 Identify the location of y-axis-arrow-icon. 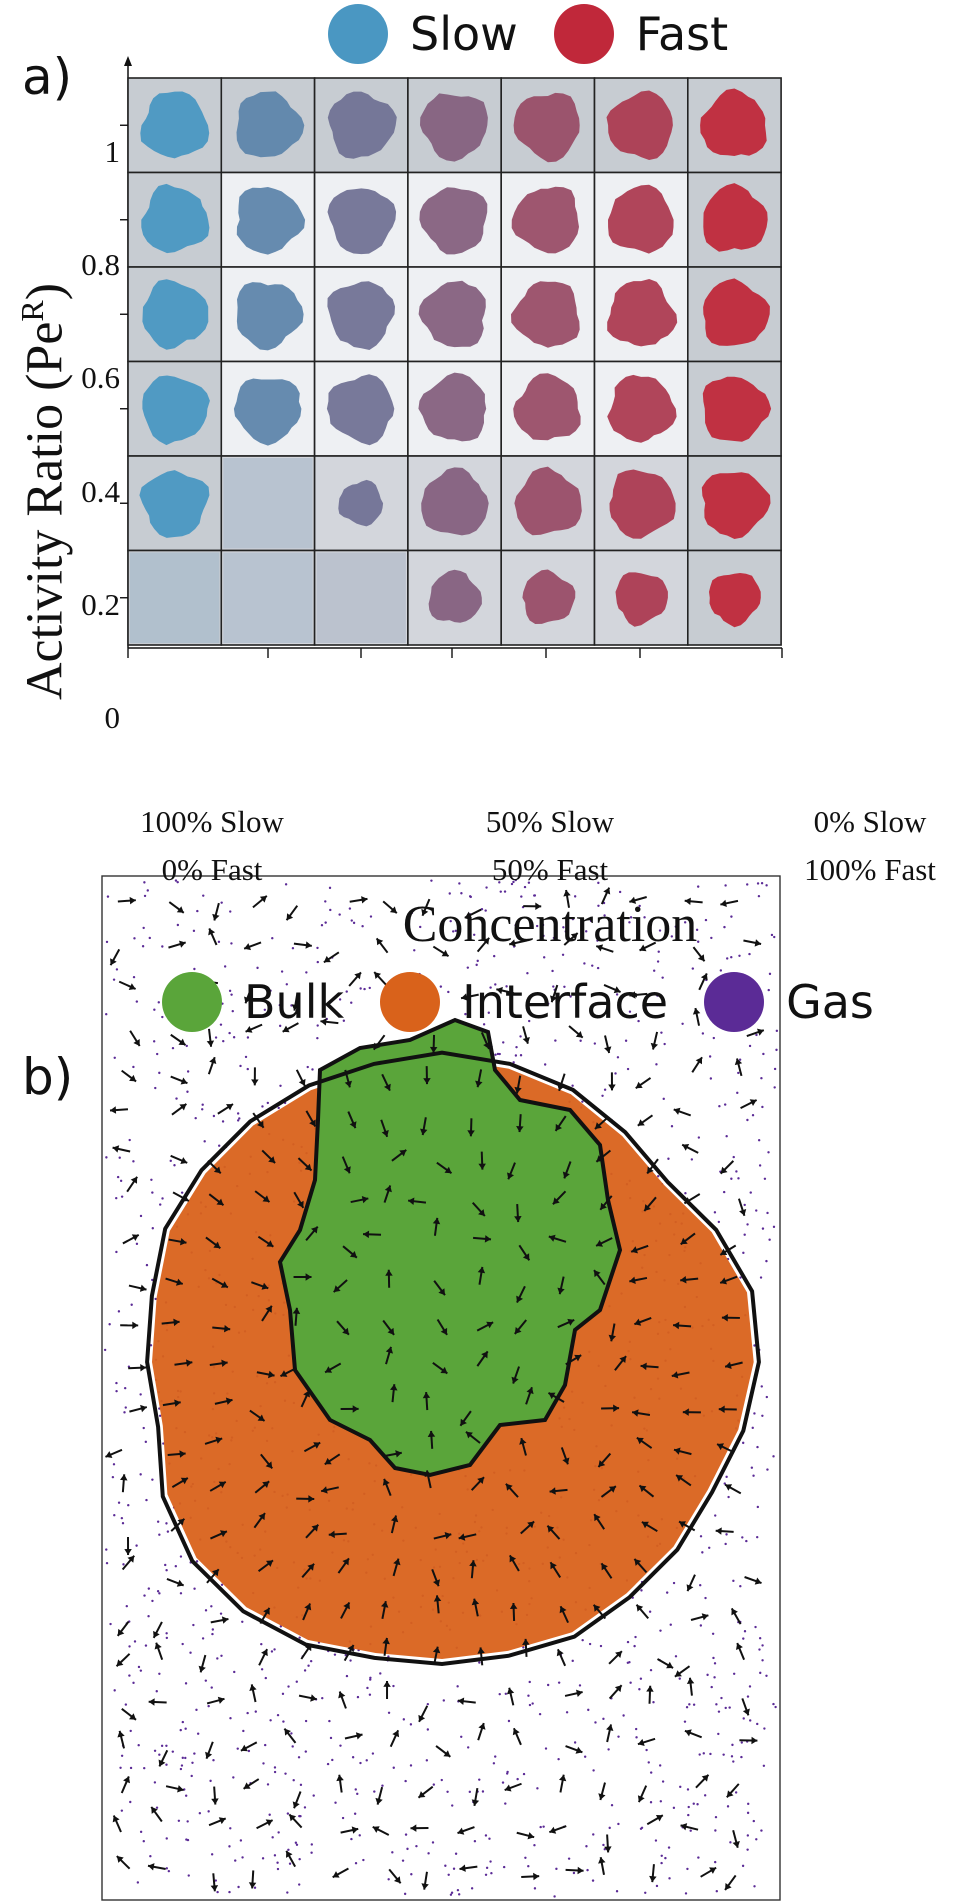
(128, 61).